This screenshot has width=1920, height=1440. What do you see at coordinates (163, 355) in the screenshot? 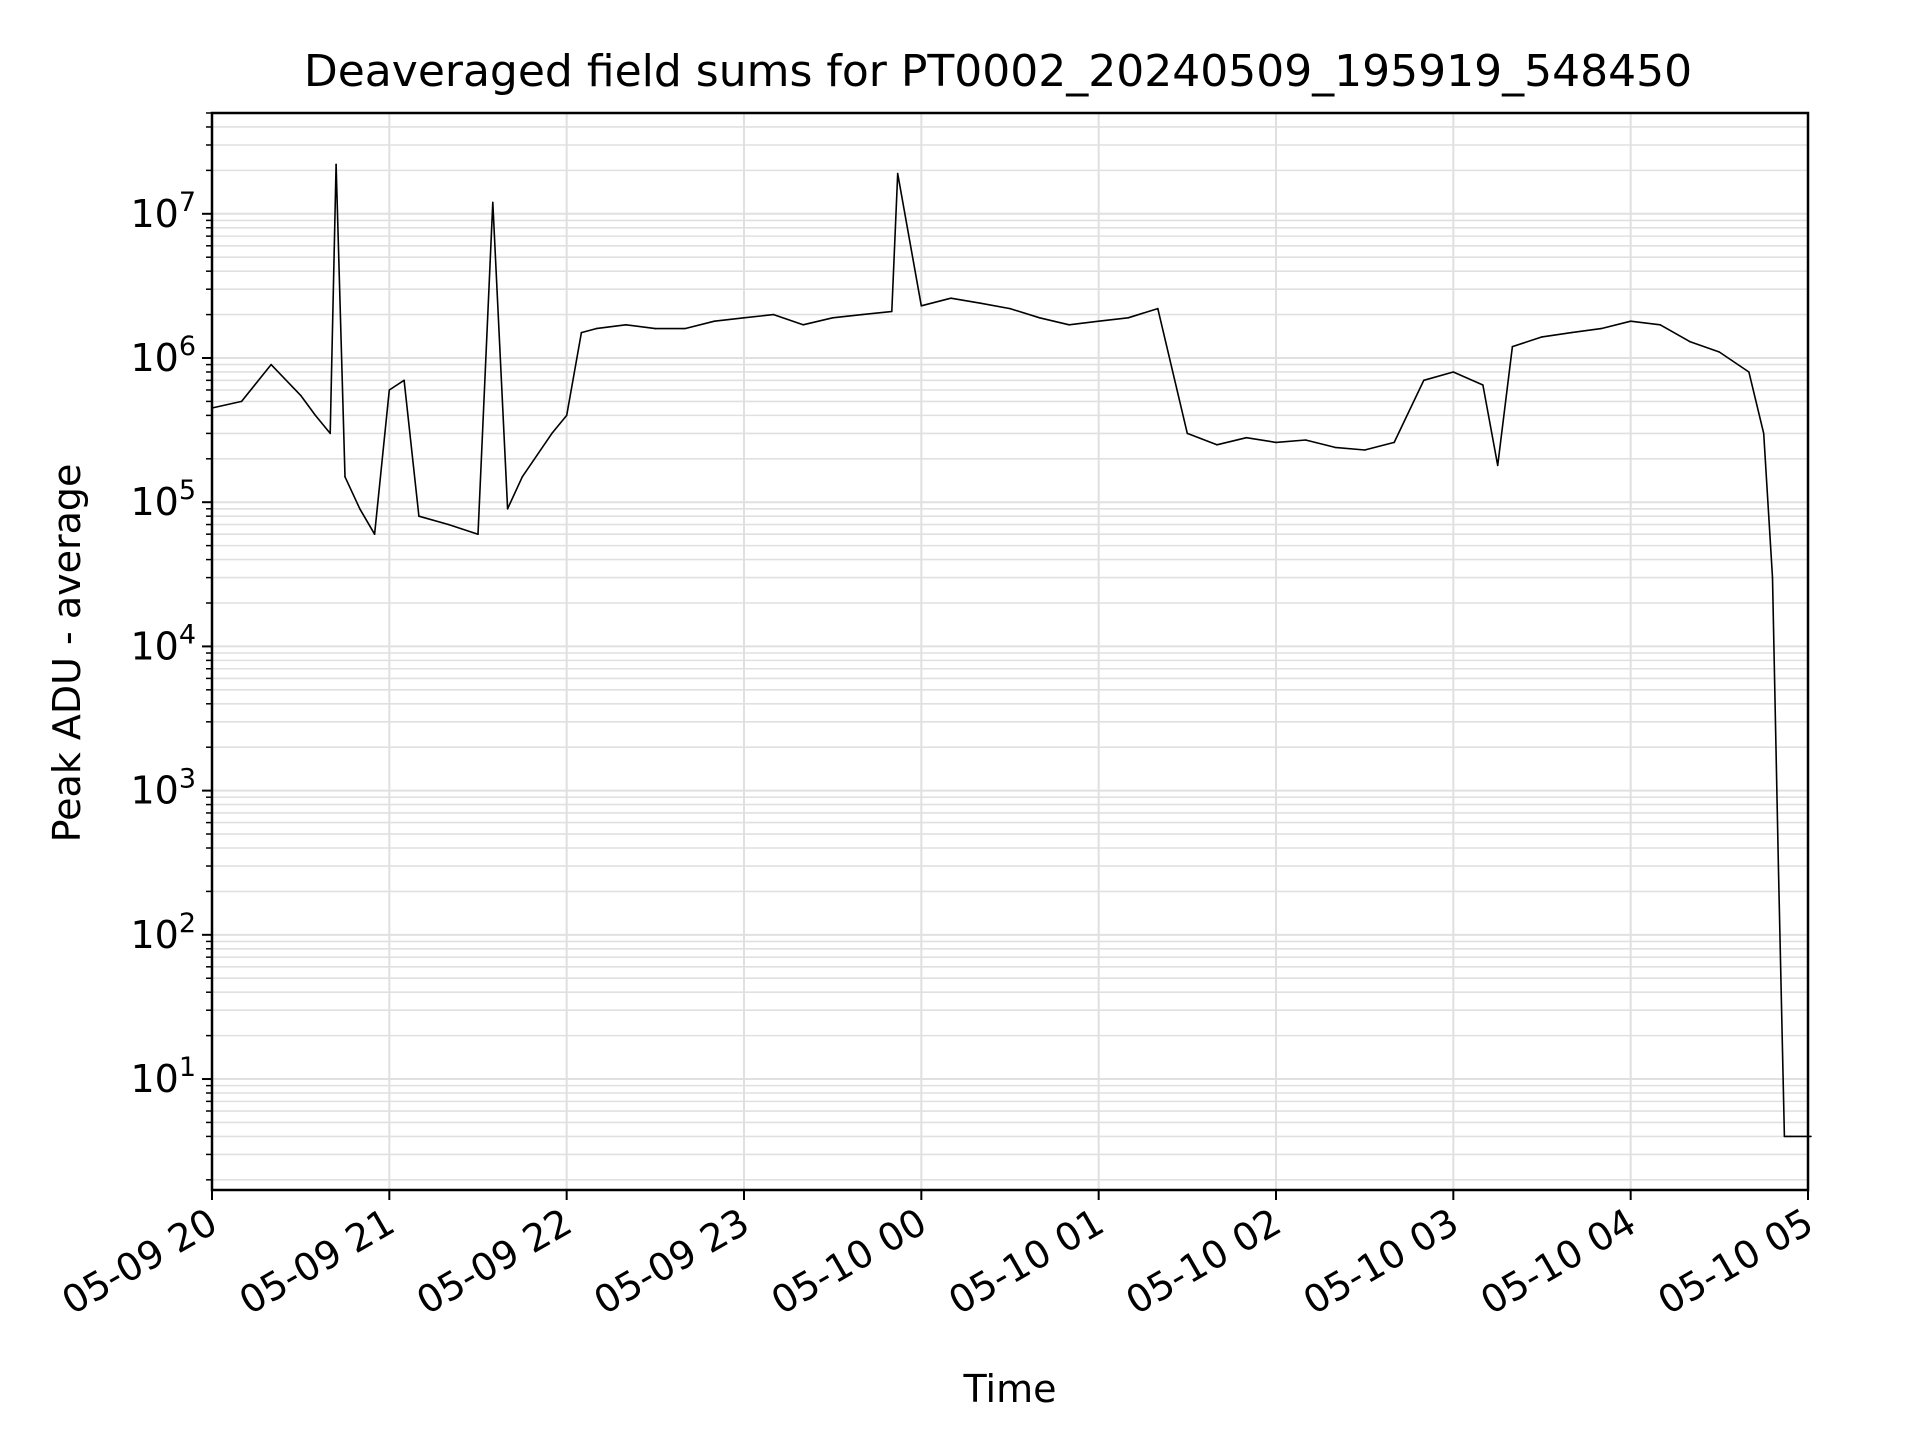
I see `y-tick-label: 106` at bounding box center [163, 355].